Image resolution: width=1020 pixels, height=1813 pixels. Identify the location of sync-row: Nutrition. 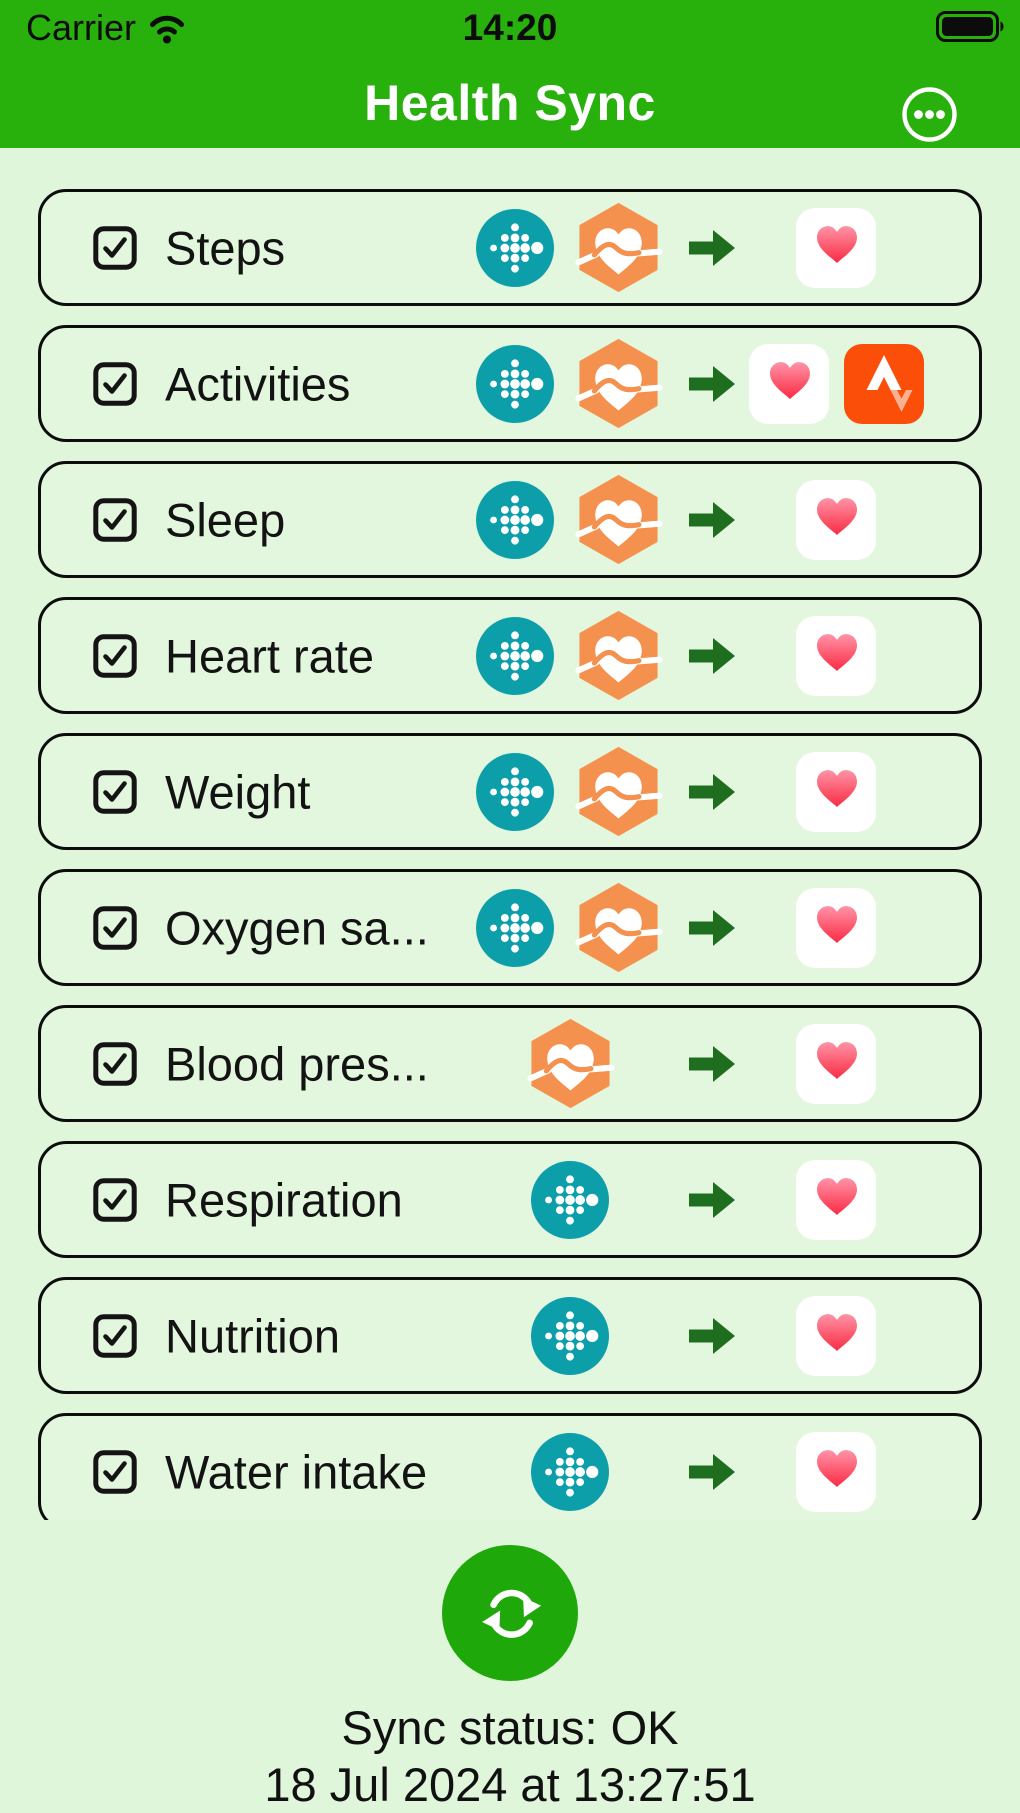
(510, 1335).